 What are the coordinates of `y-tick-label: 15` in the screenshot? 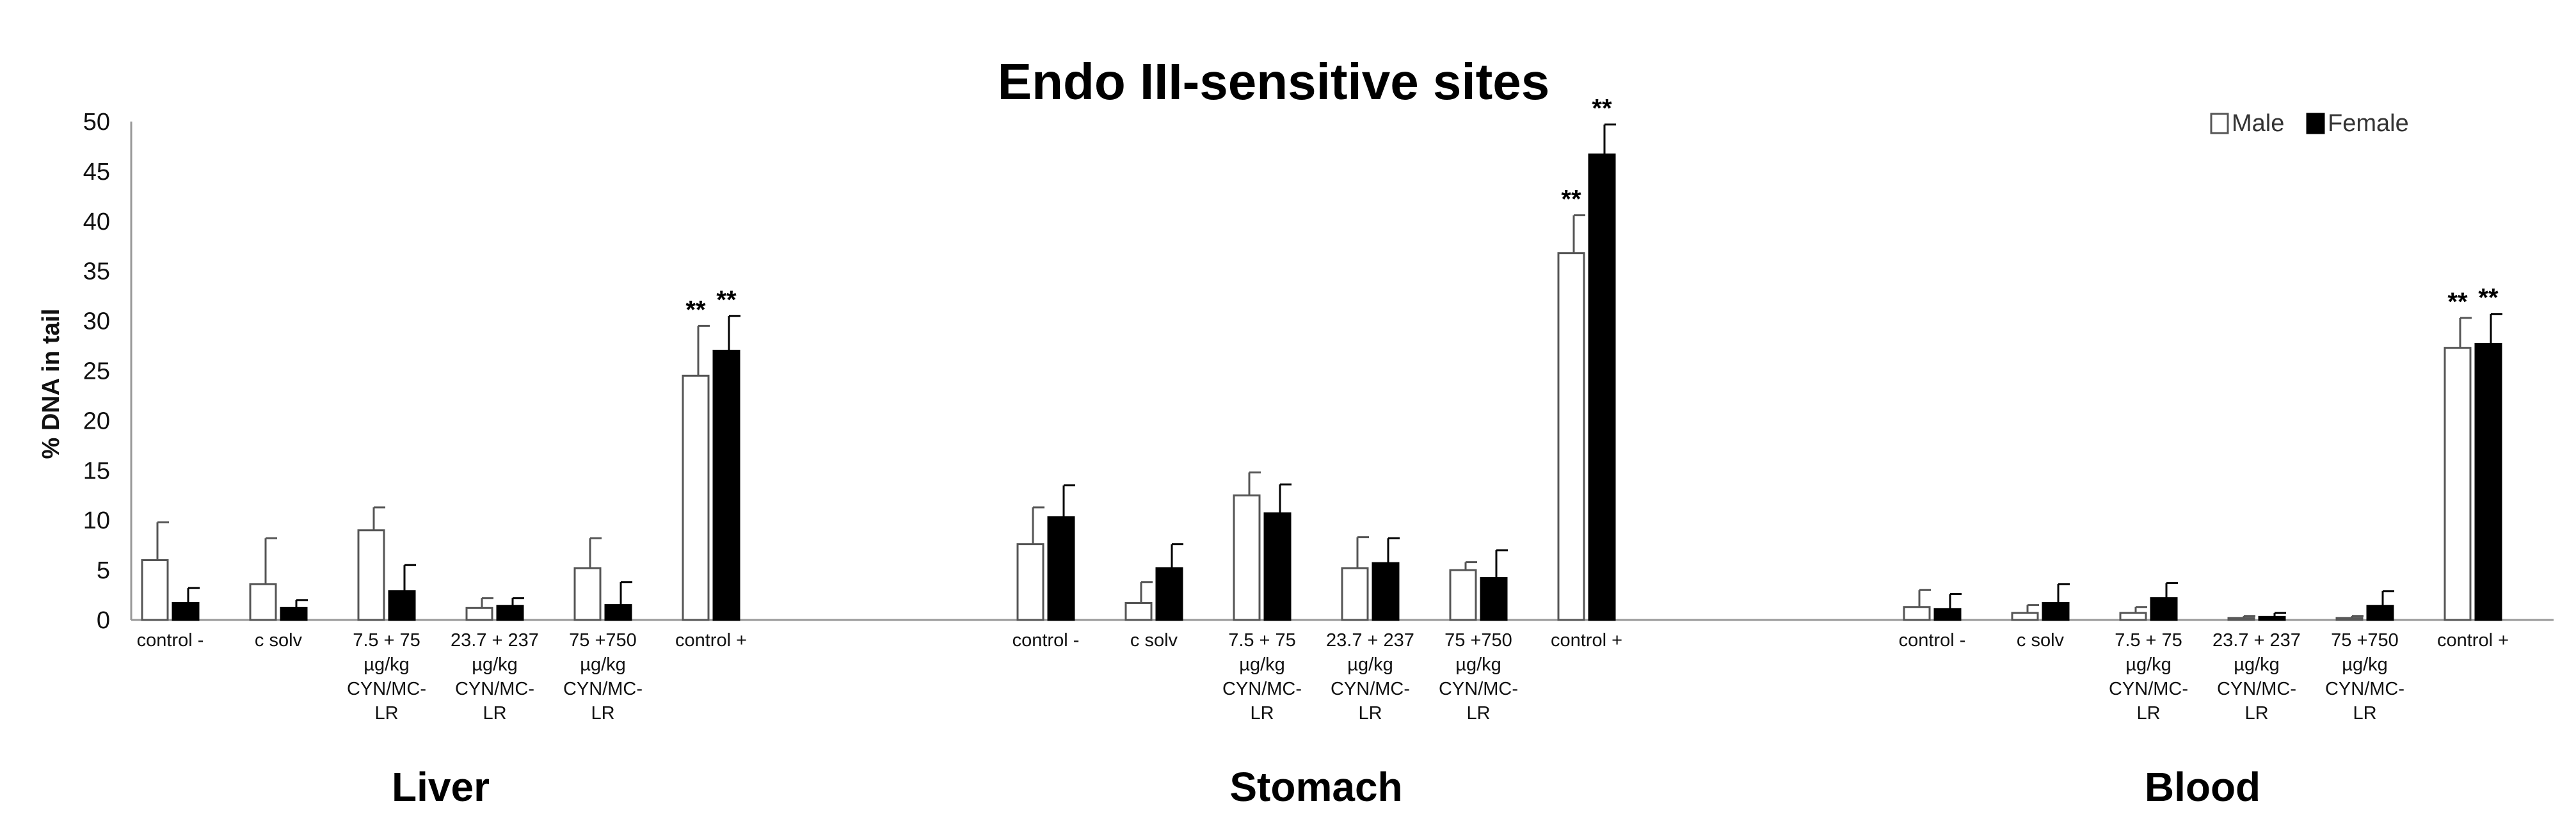 It's located at (96, 470).